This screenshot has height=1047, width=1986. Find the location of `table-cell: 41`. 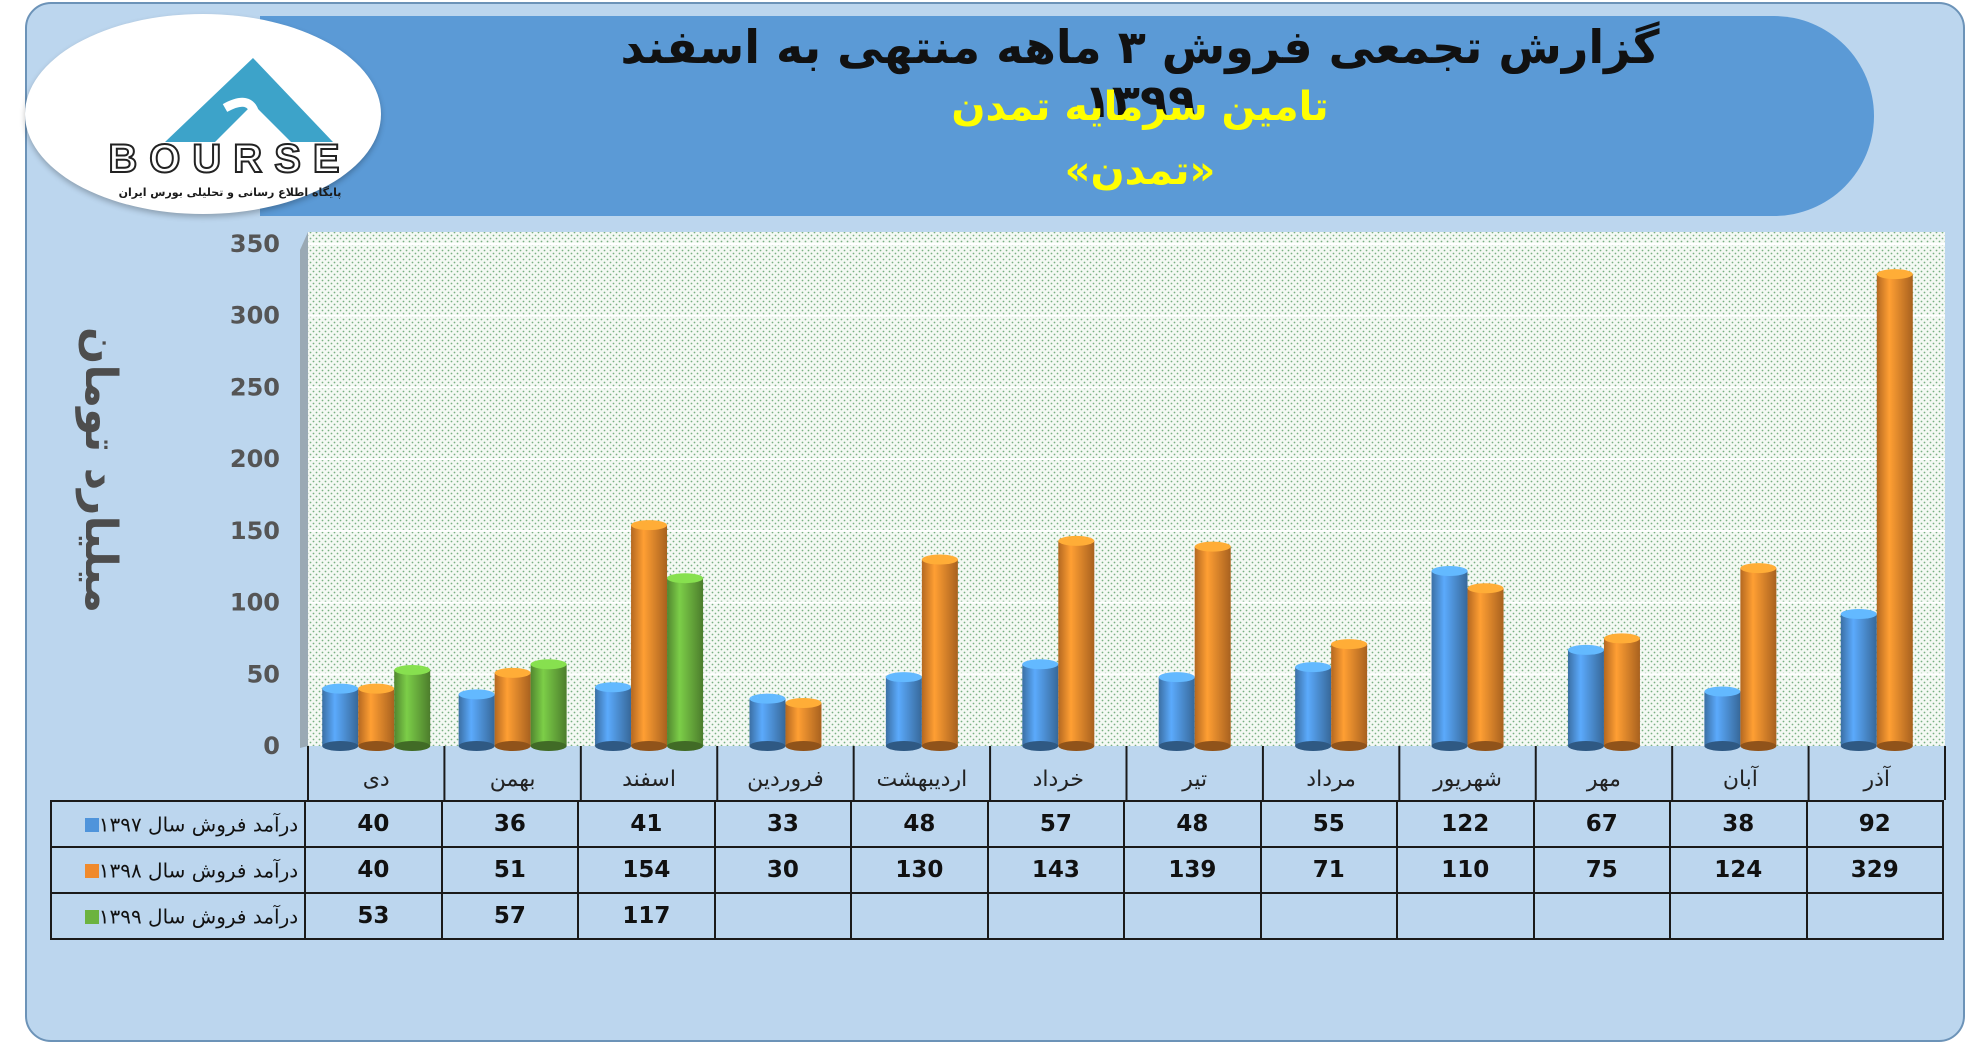

table-cell: 41 is located at coordinates (646, 824).